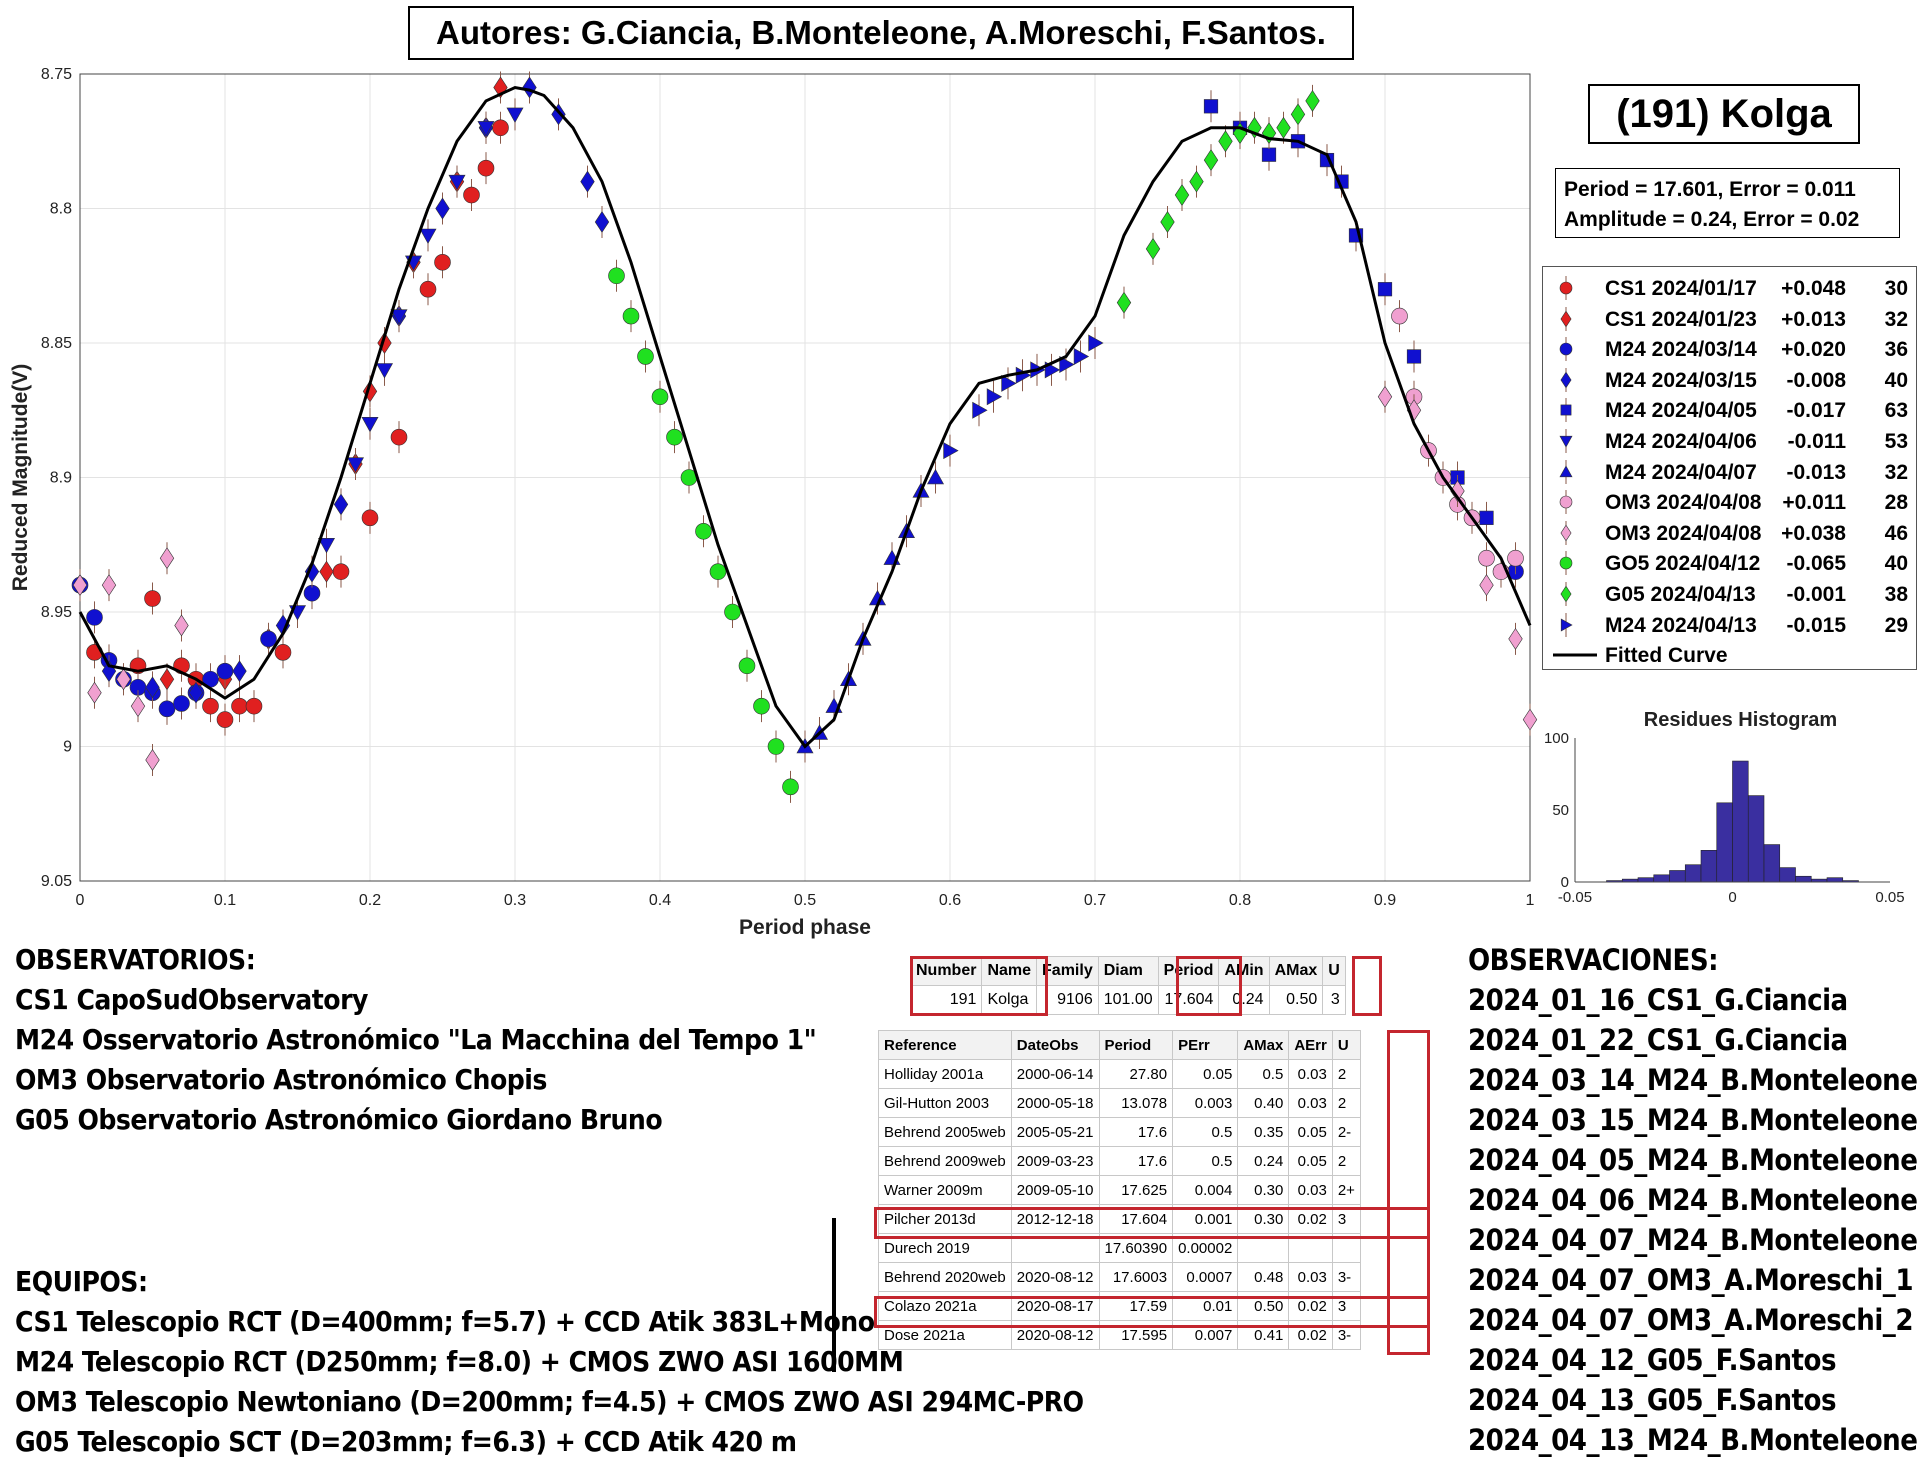 This screenshot has height=1470, width=1920. I want to click on summary-cell: 9106, so click(1067, 1000).